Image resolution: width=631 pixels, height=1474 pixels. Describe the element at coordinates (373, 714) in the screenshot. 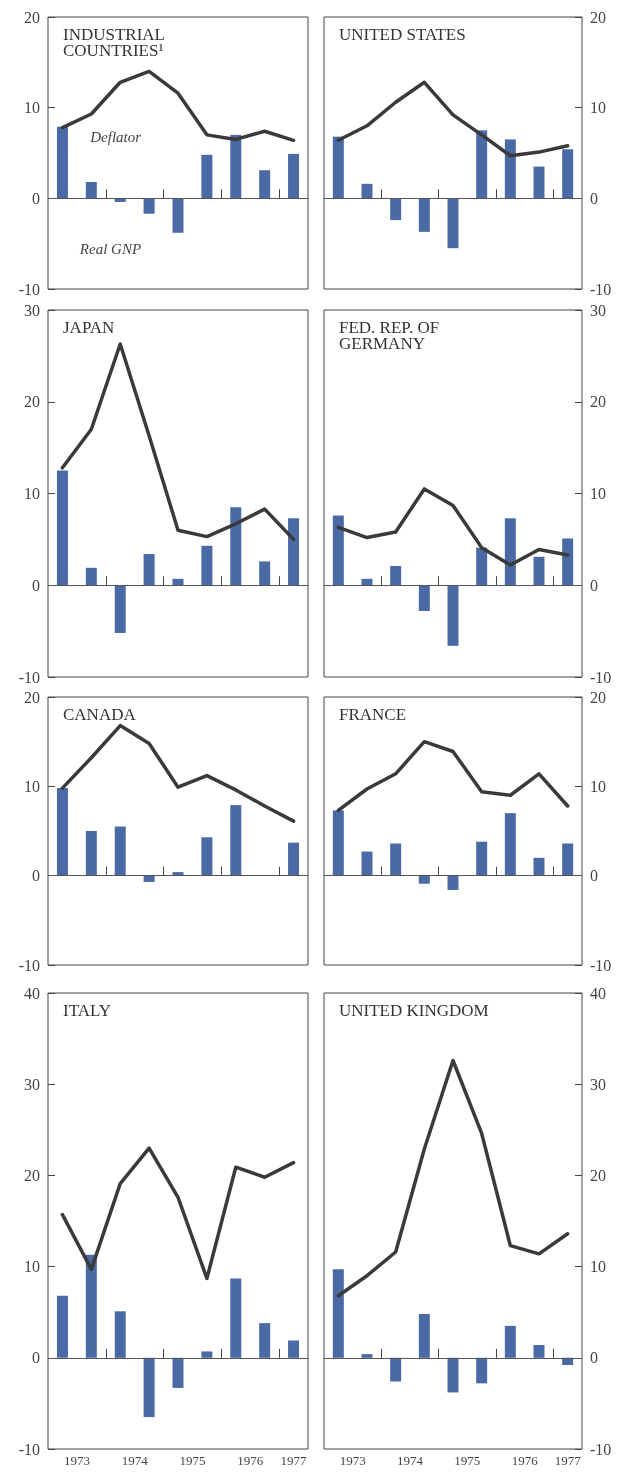

I see `chart-title: FRANCE` at that location.